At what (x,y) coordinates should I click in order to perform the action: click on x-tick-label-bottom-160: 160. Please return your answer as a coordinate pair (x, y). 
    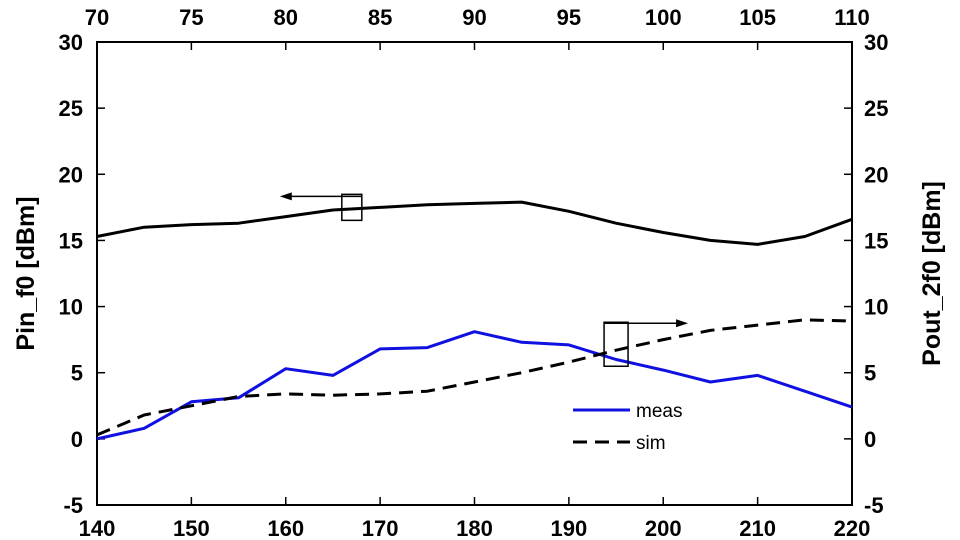
    Looking at the image, I should click on (285, 528).